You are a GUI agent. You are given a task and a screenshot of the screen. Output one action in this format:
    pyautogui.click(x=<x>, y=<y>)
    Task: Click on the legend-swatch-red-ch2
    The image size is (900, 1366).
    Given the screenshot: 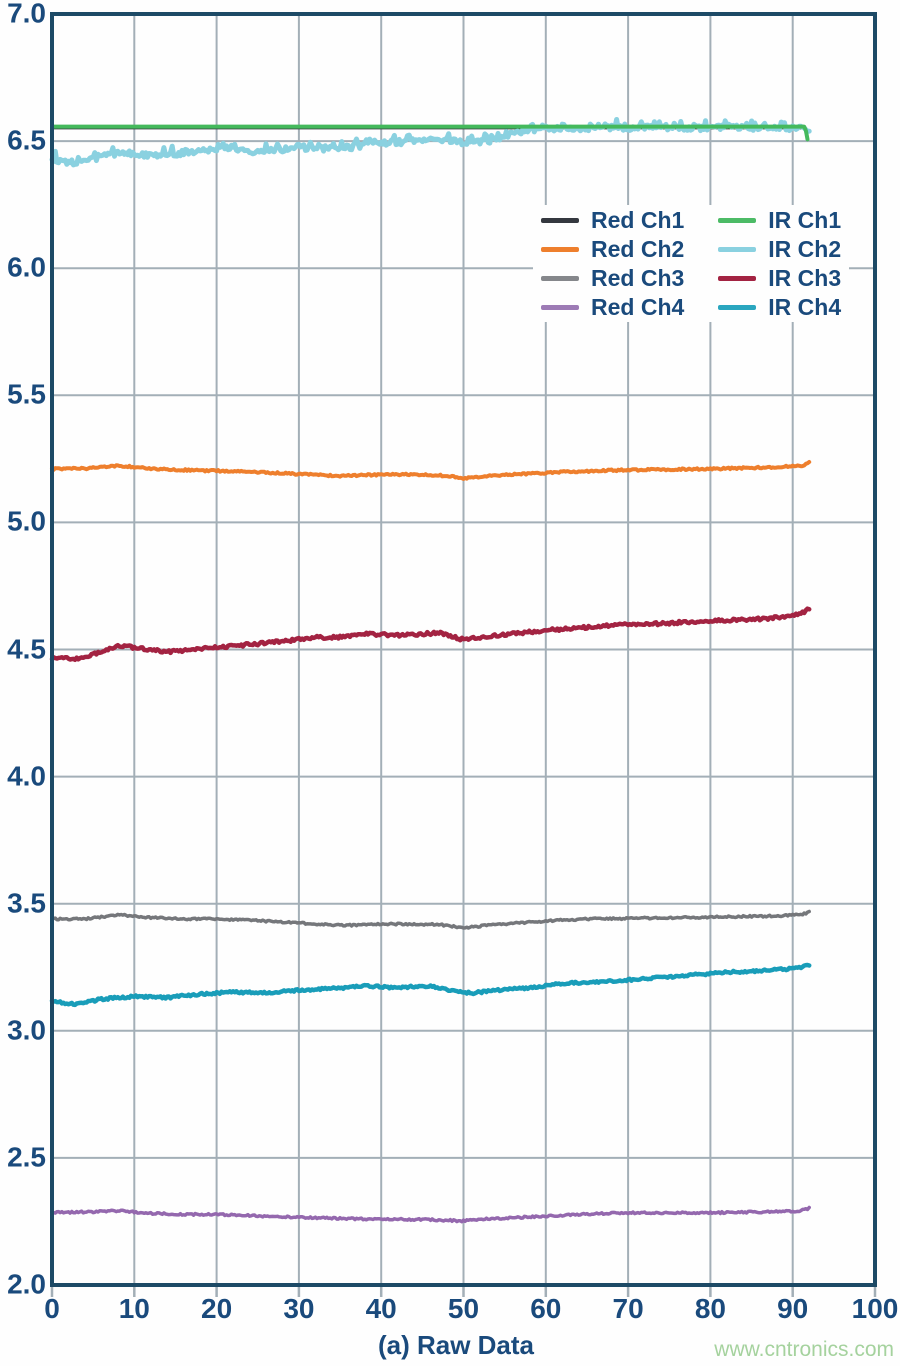 What is the action you would take?
    pyautogui.click(x=560, y=249)
    